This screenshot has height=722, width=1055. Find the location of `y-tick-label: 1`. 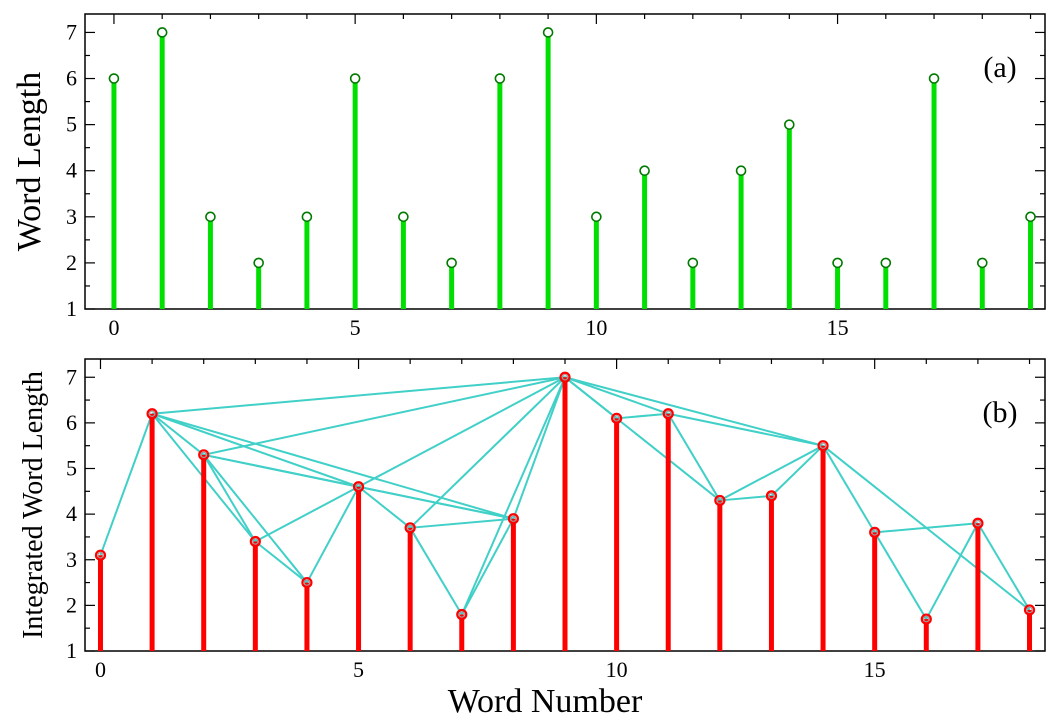

y-tick-label: 1 is located at coordinates (71, 650).